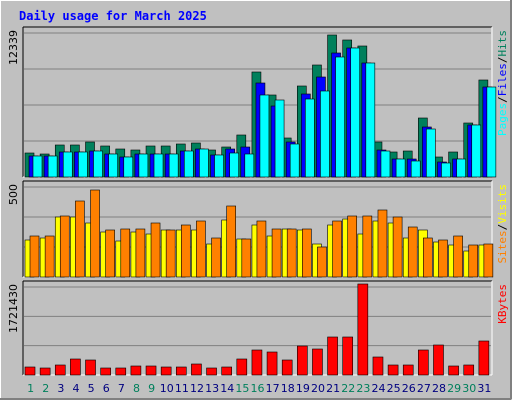  I want to click on x-tick-day-26: 26, so click(409, 388).